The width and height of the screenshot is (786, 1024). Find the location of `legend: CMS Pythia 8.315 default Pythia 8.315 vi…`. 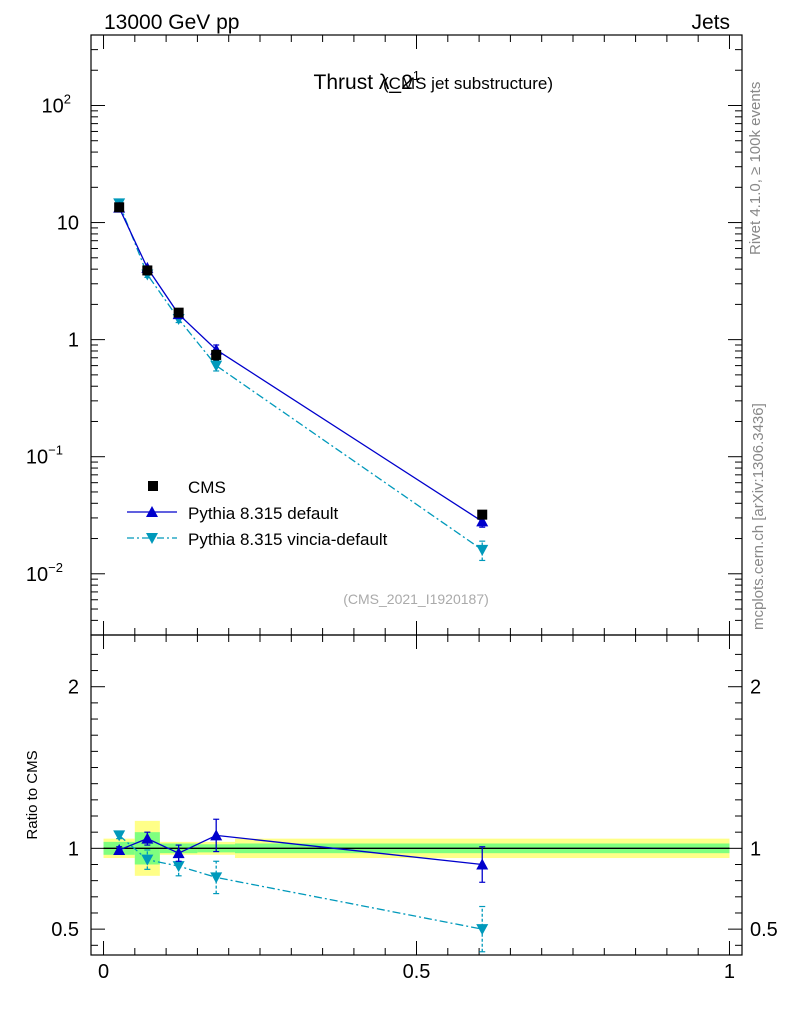

legend: CMS Pythia 8.315 default Pythia 8.315 vi… is located at coordinates (257, 513).